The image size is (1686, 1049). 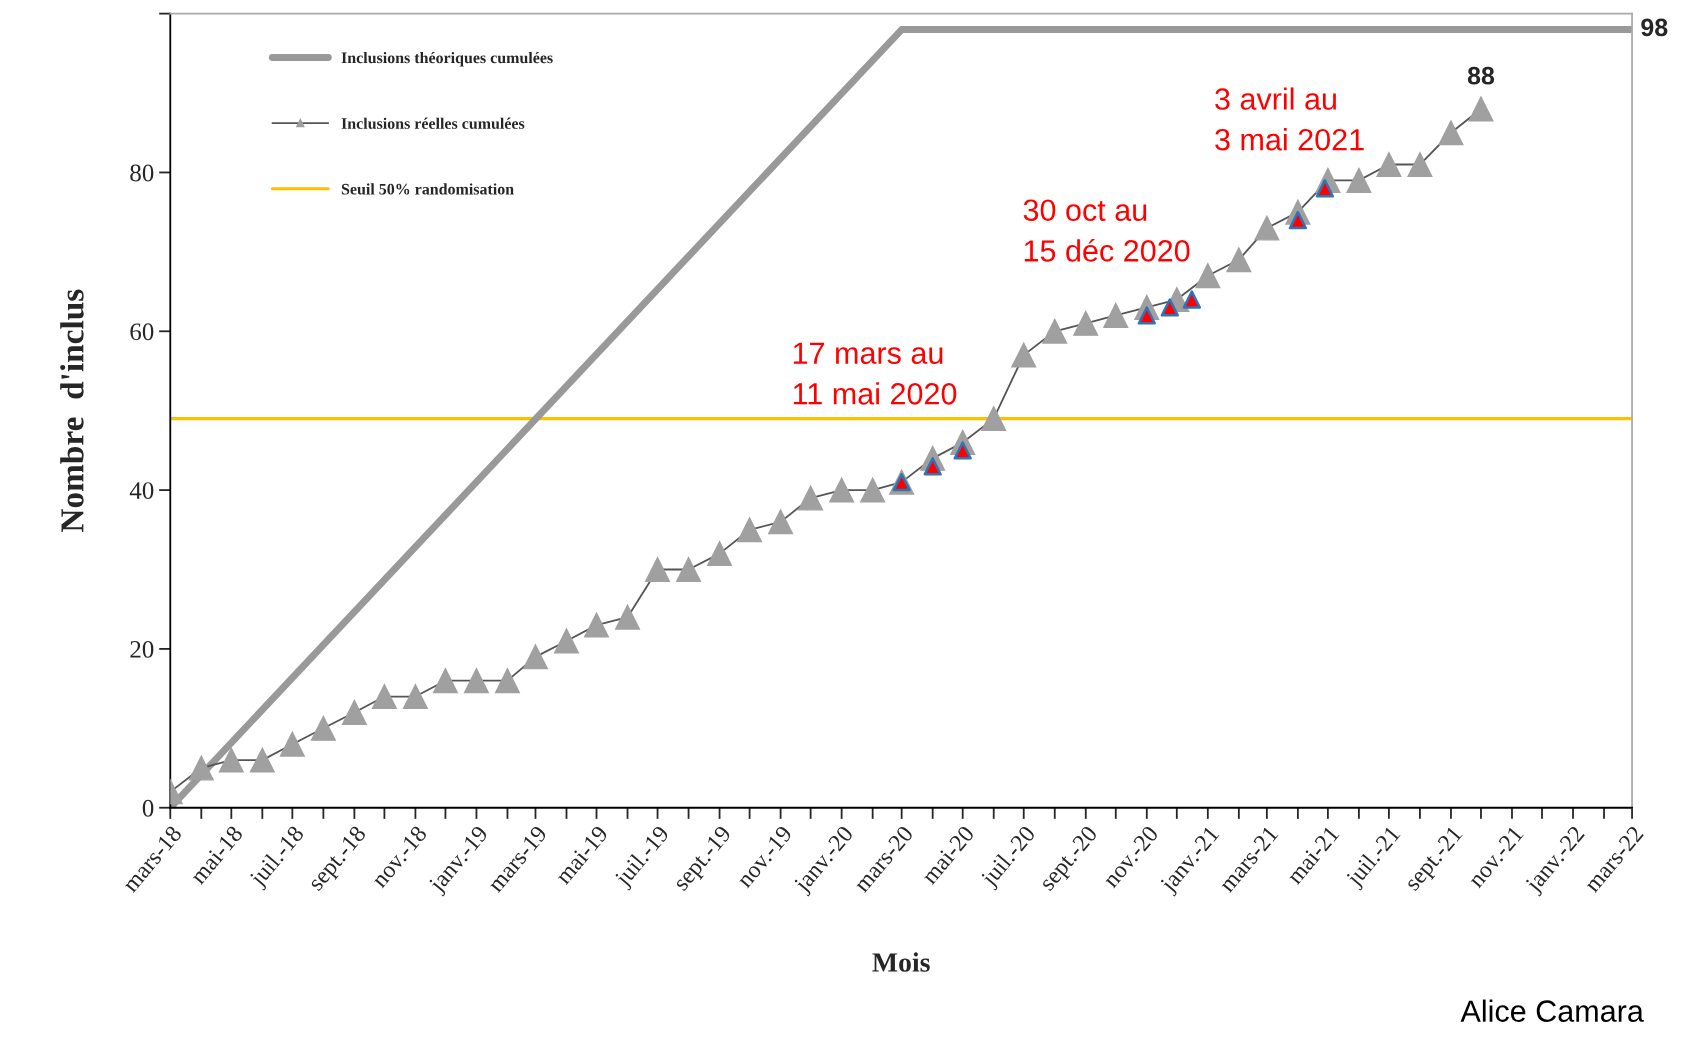 I want to click on legend-label: Seuil 50% randomisation, so click(x=427, y=189).